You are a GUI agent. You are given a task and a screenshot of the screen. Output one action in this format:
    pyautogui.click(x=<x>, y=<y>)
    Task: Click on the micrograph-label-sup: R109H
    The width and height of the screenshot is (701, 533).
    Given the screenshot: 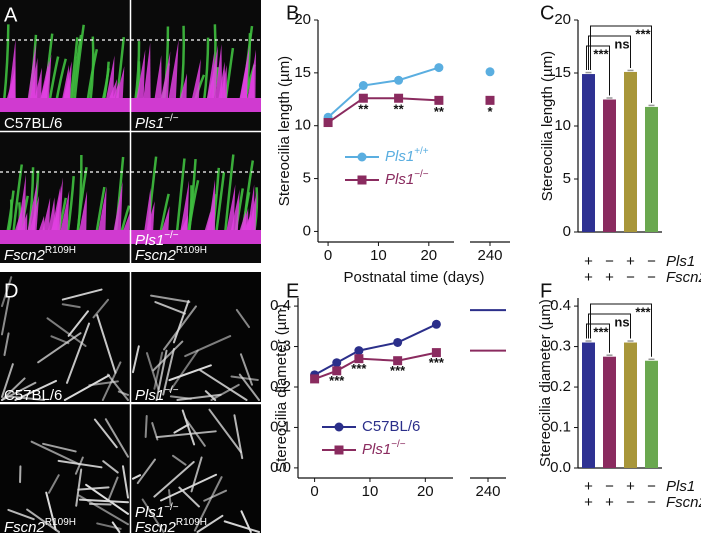 What is the action you would take?
    pyautogui.click(x=191, y=522)
    